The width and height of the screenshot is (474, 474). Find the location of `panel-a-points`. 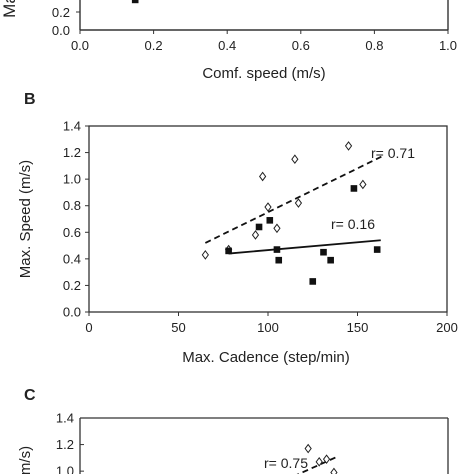

panel-a-points is located at coordinates (135, 2).